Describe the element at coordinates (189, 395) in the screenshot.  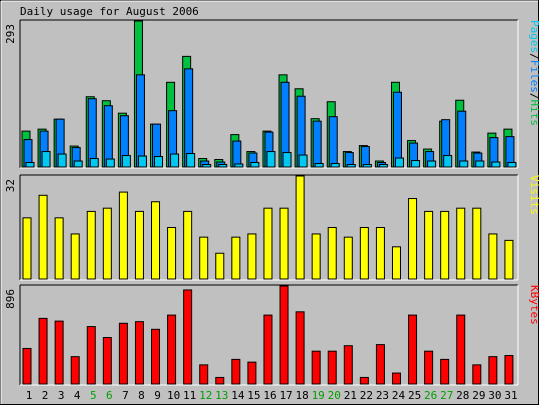
I see `day-tick-label: 11` at that location.